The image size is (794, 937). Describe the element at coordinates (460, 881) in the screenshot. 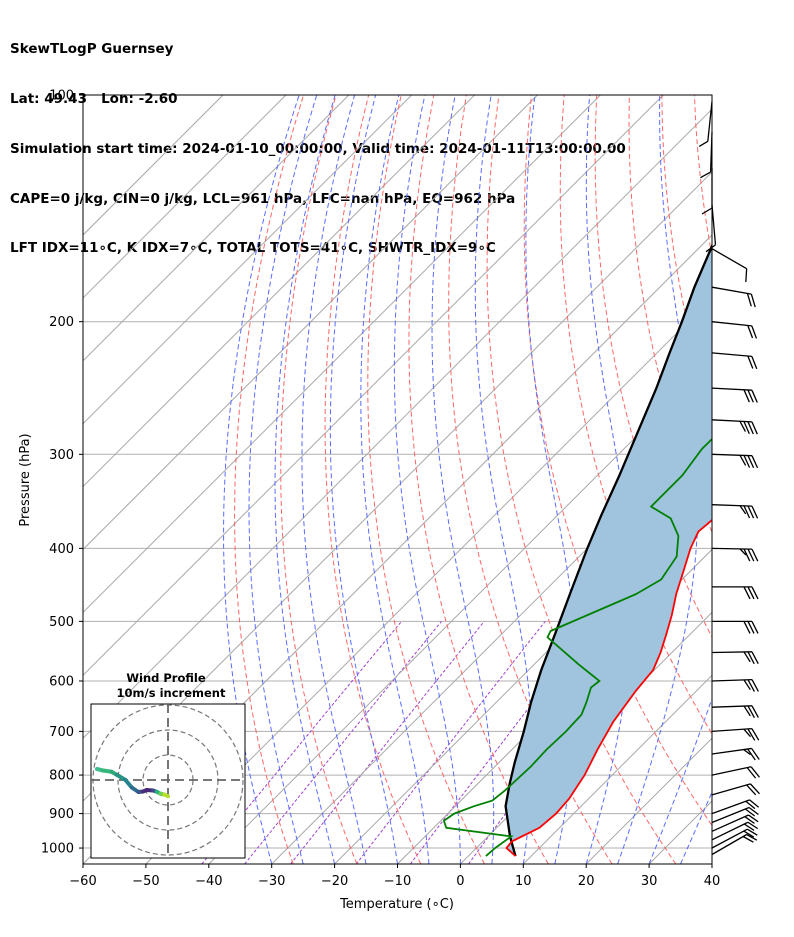

I see `x-tick-label: 0` at that location.